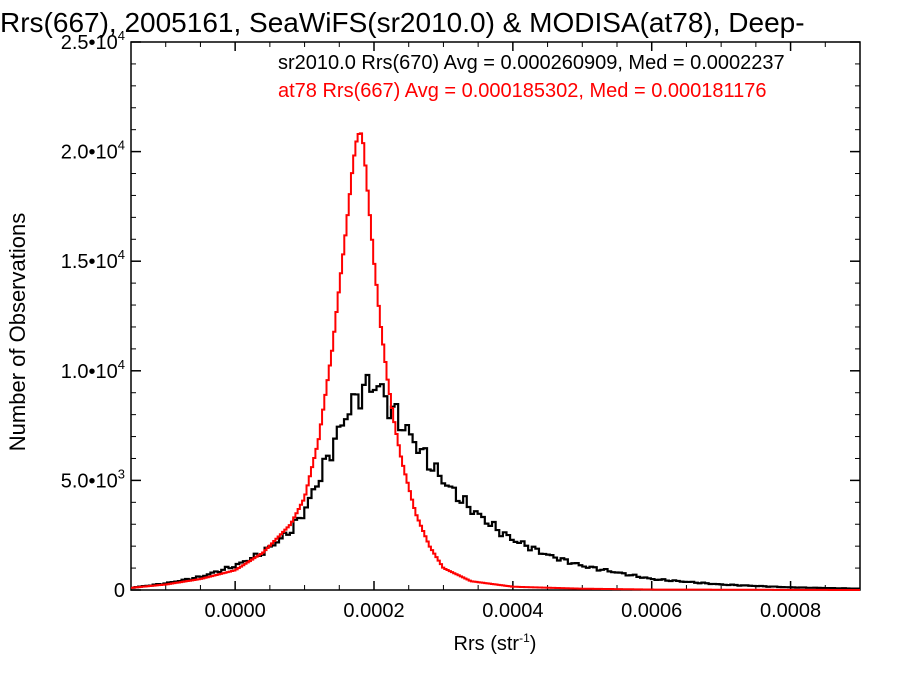 Image resolution: width=900 pixels, height=675 pixels. I want to click on y-axis-label: Number of Observations, so click(17, 332).